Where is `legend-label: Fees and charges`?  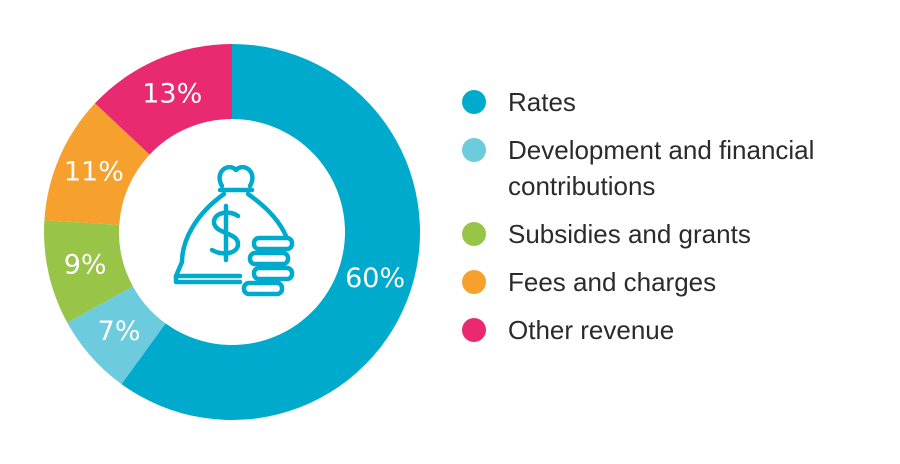 legend-label: Fees and charges is located at coordinates (612, 282).